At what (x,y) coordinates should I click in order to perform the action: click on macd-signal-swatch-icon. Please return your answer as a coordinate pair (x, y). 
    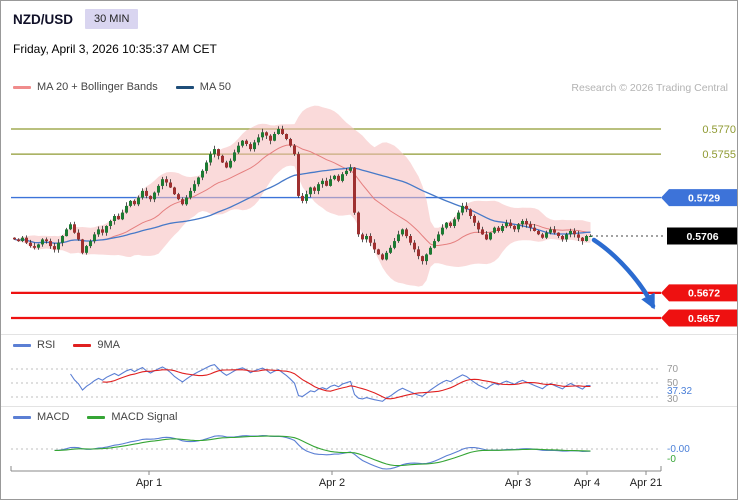
    Looking at the image, I should click on (96, 417).